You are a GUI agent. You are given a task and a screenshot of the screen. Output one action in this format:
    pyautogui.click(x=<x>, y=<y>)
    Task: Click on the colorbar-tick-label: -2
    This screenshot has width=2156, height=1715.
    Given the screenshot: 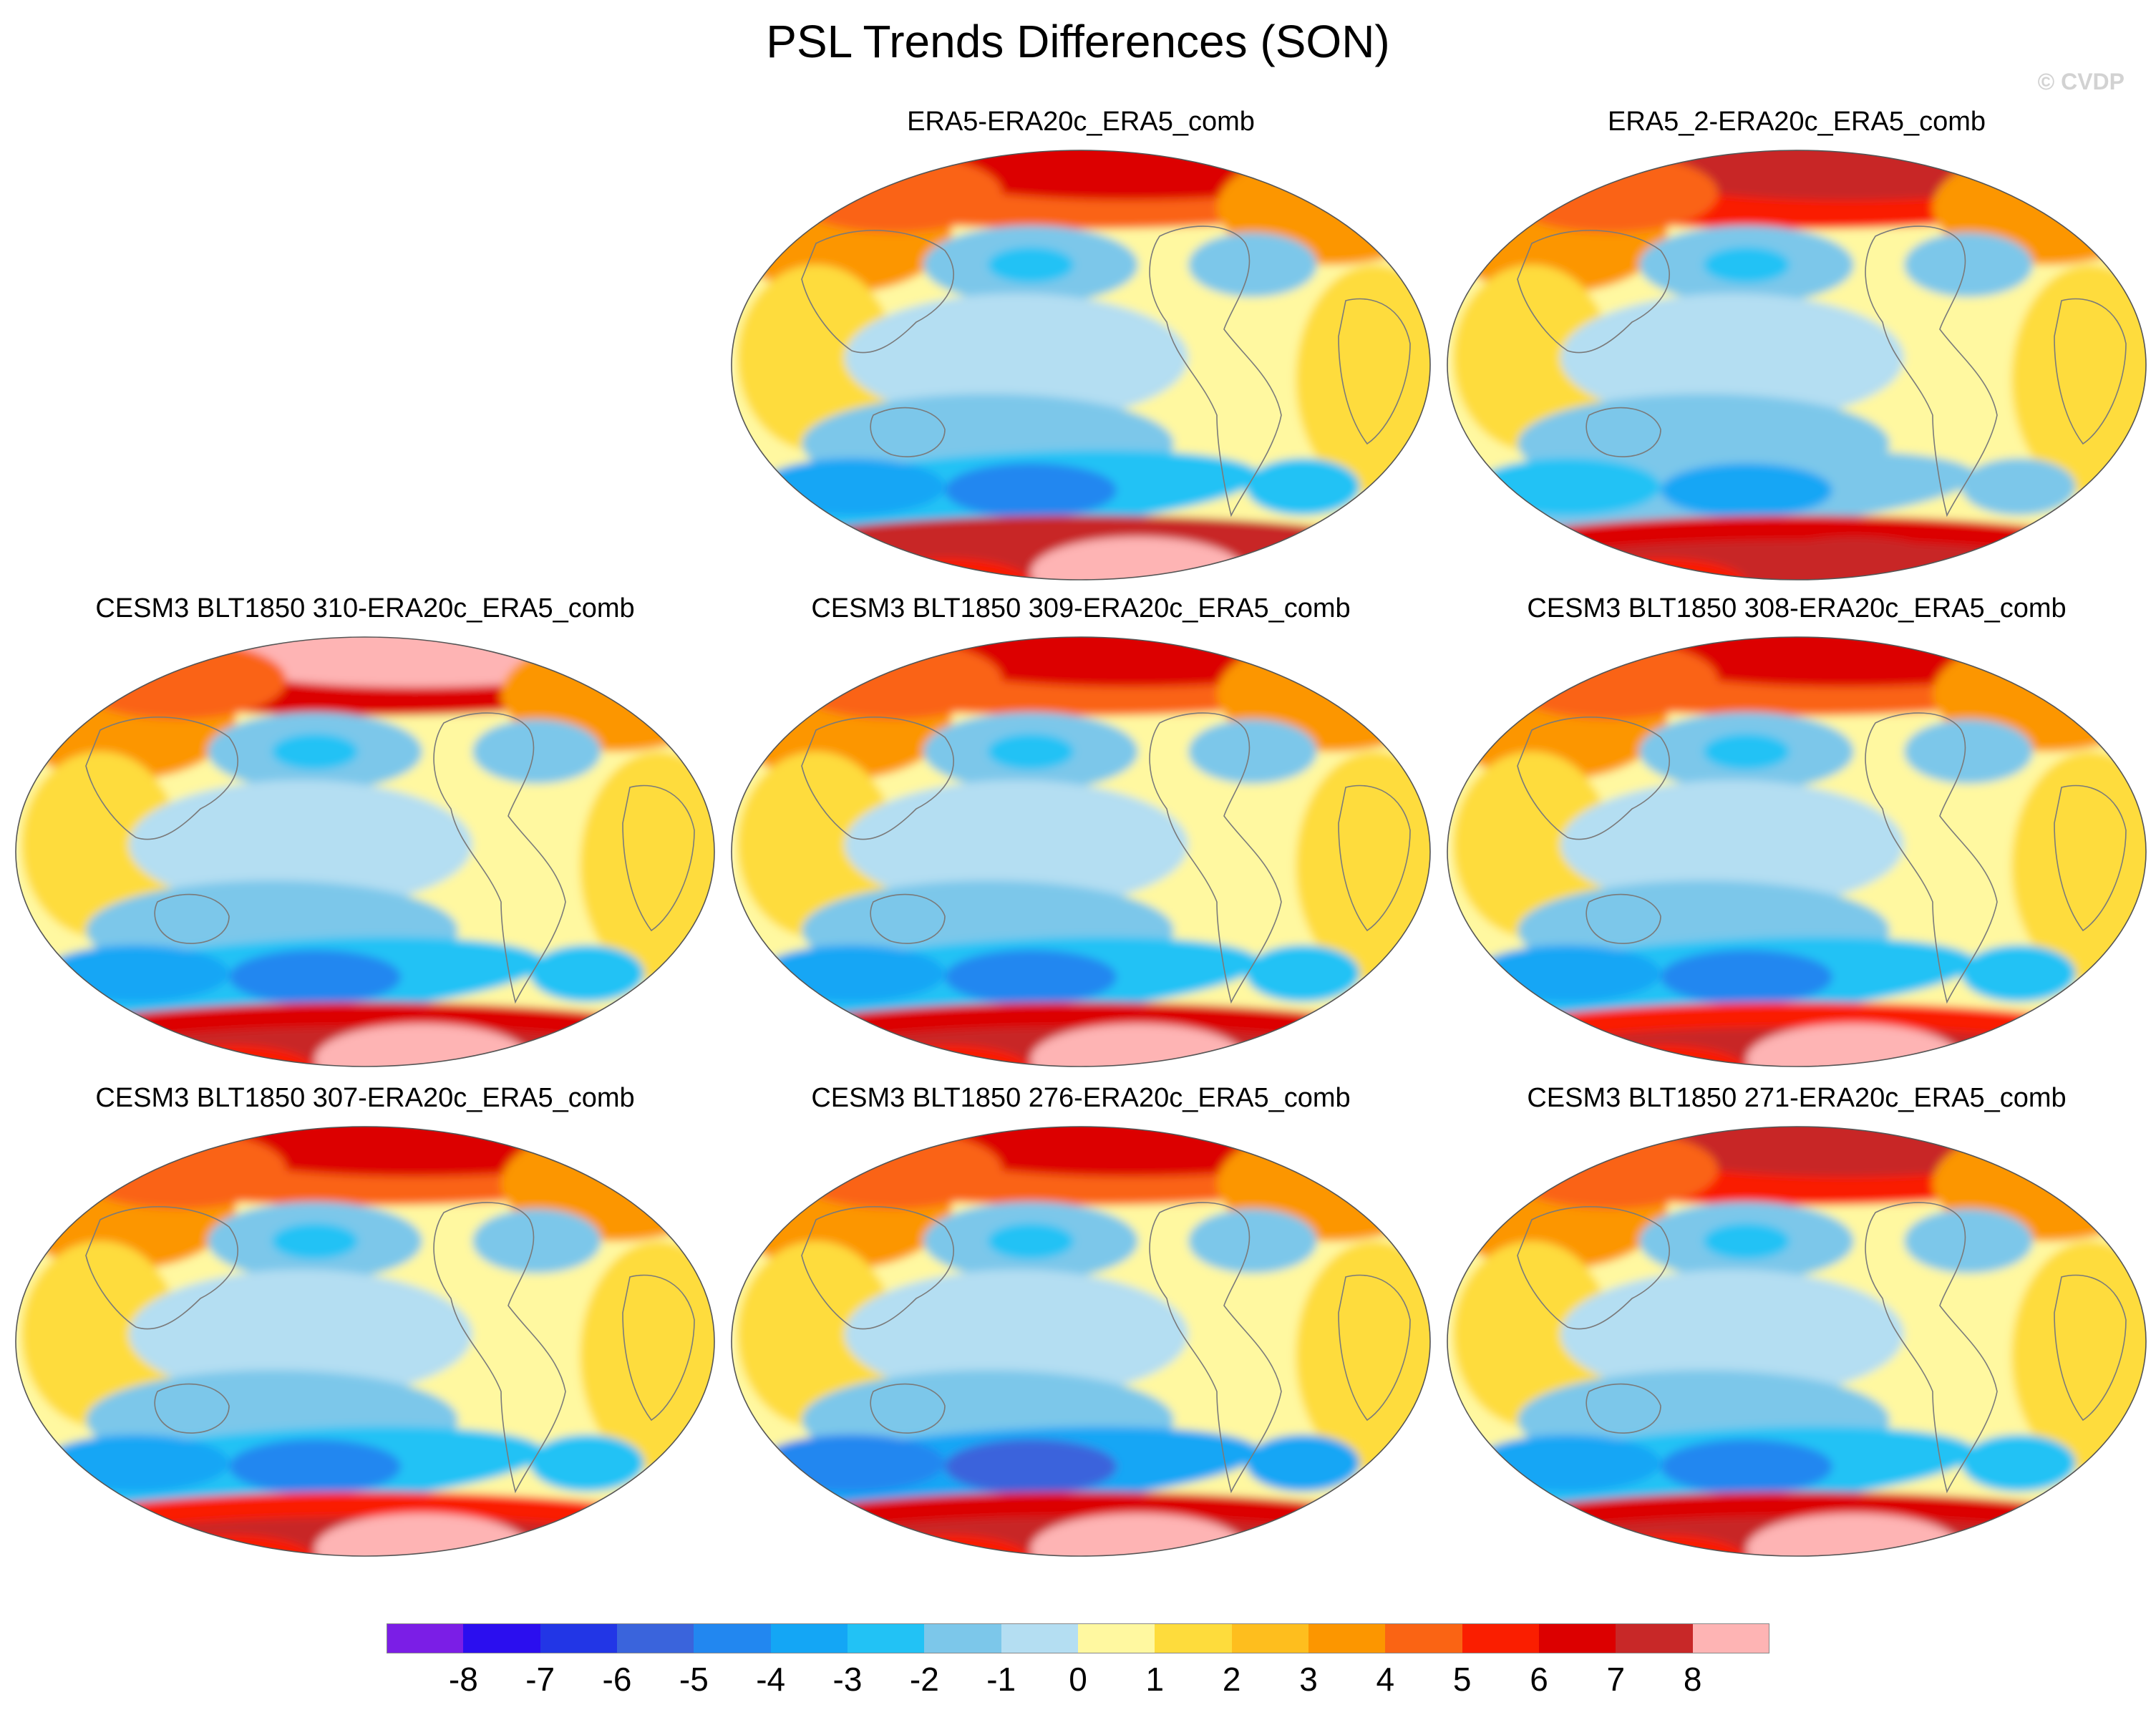 What is the action you would take?
    pyautogui.click(x=924, y=1679)
    